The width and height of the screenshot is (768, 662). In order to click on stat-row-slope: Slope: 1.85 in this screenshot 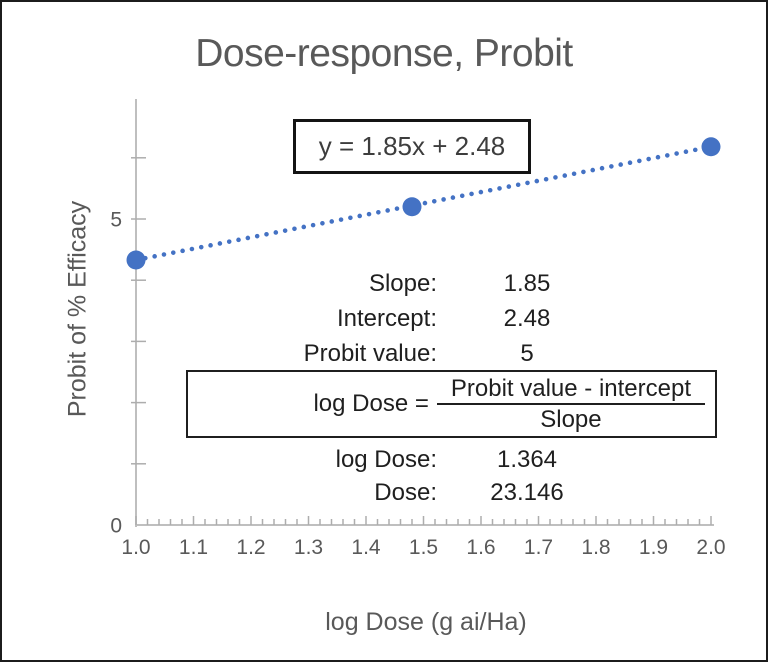, I will do `click(407, 284)`.